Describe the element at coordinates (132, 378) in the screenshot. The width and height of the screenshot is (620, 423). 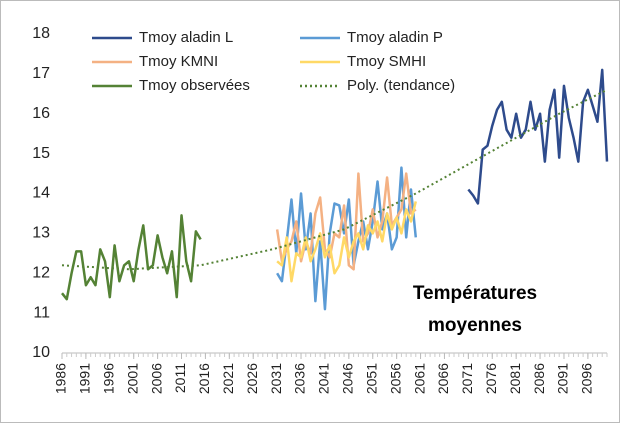
I see `x-tick-label: 2001` at that location.